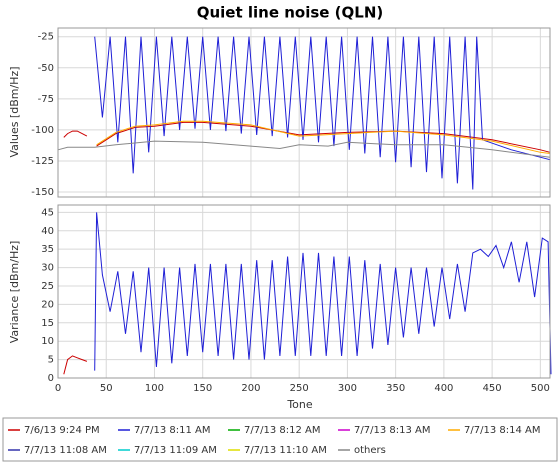 Image resolution: width=560 pixels, height=463 pixels. I want to click on x-tick-label: 400, so click(443, 388).